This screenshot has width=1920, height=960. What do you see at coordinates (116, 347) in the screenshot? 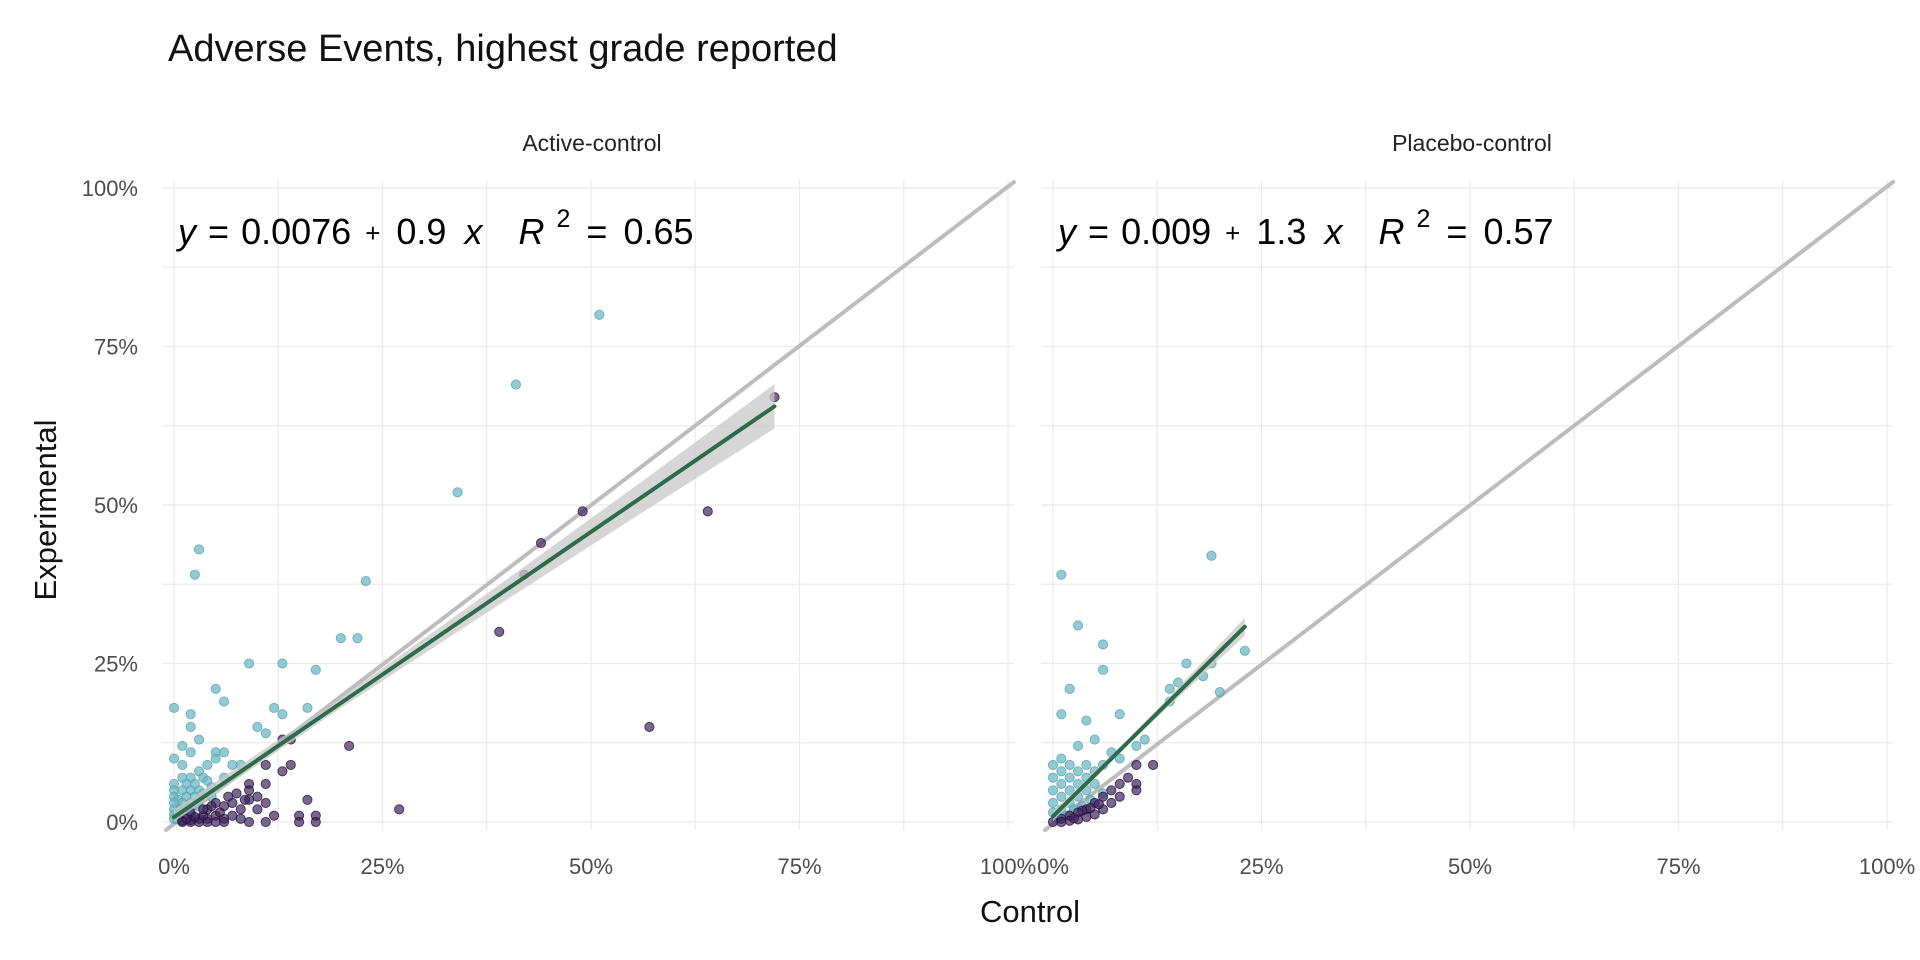
I see `y-tick-label: 75%` at bounding box center [116, 347].